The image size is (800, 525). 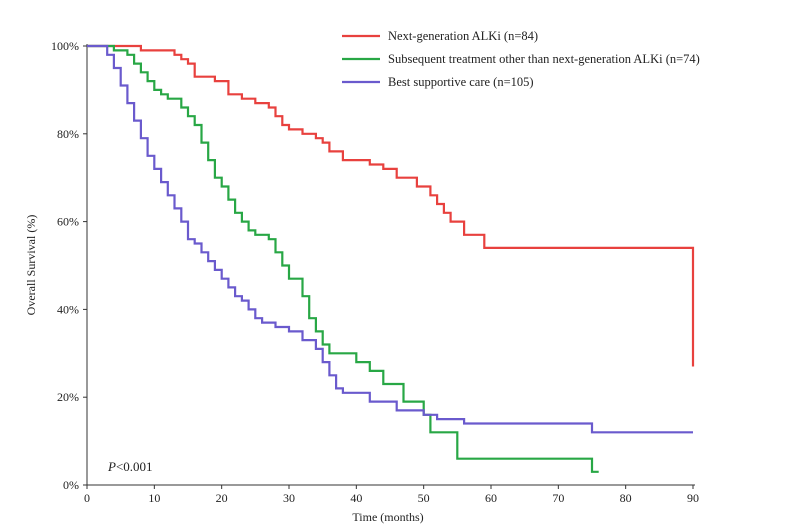 I want to click on x-tick-label: 20, so click(x=222, y=498).